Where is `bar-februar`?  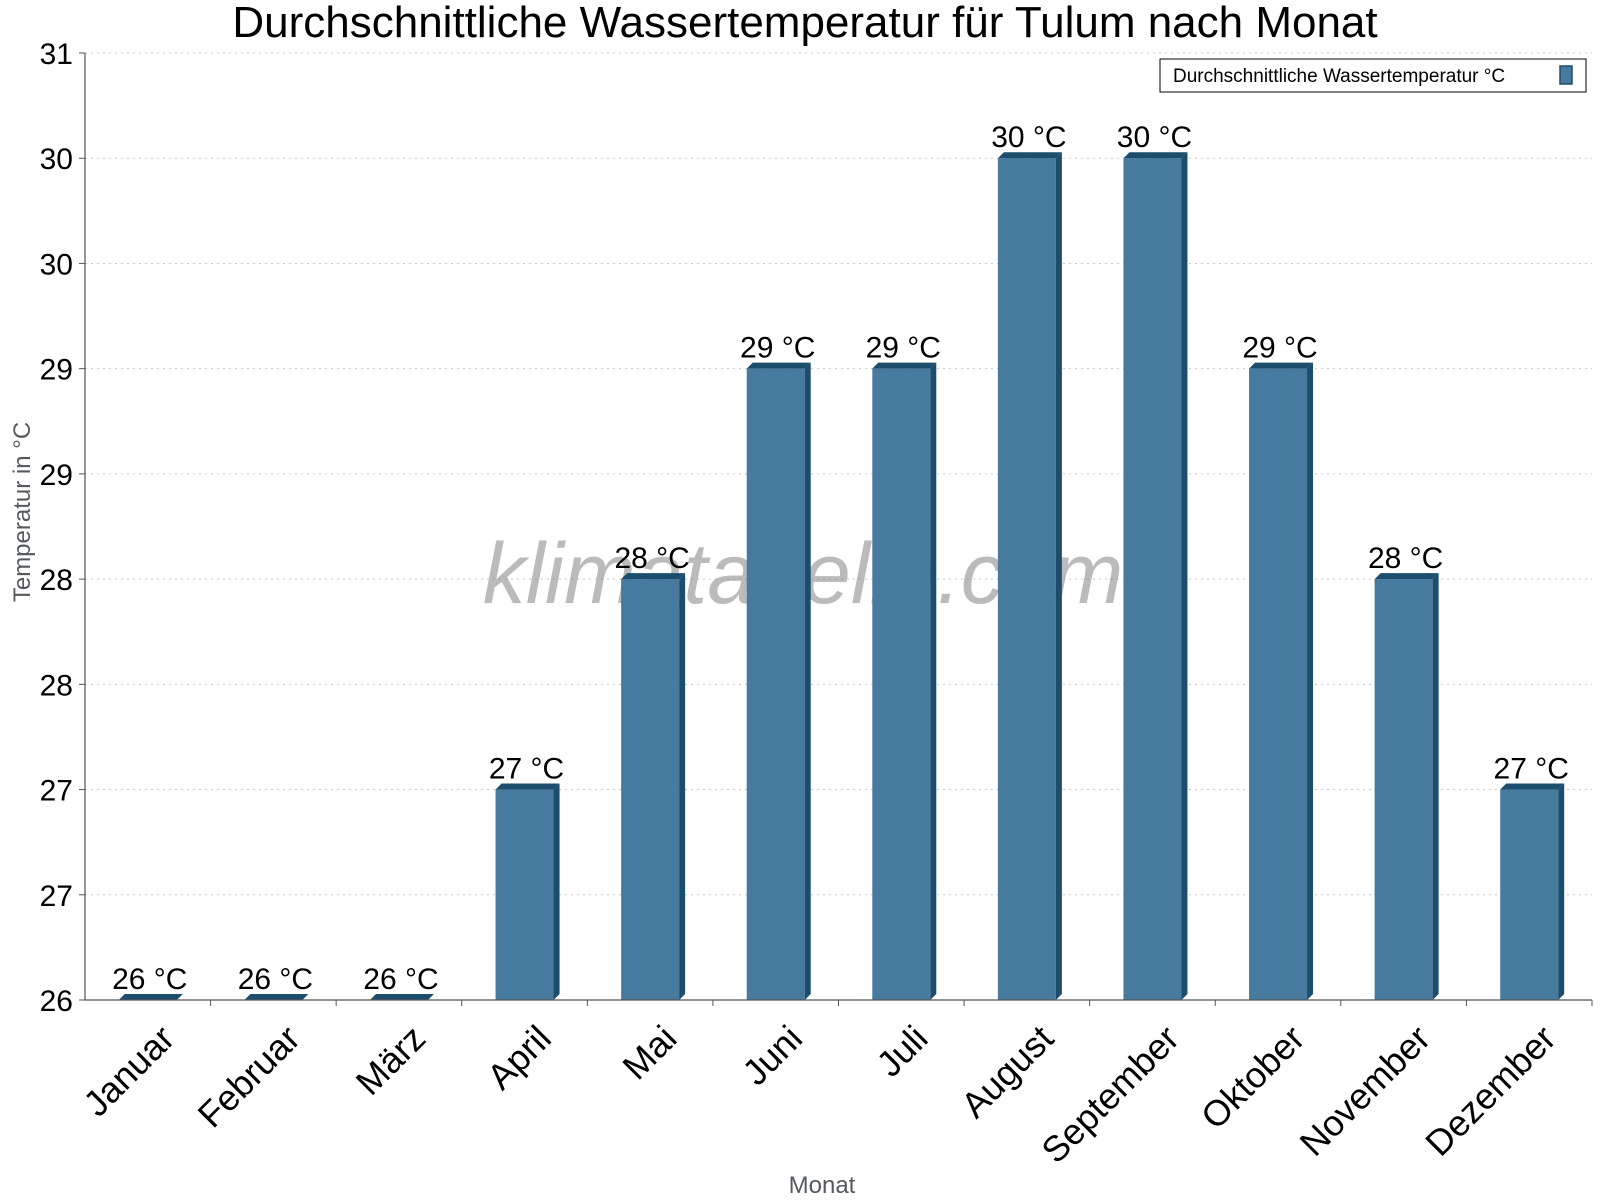
bar-februar is located at coordinates (276, 997).